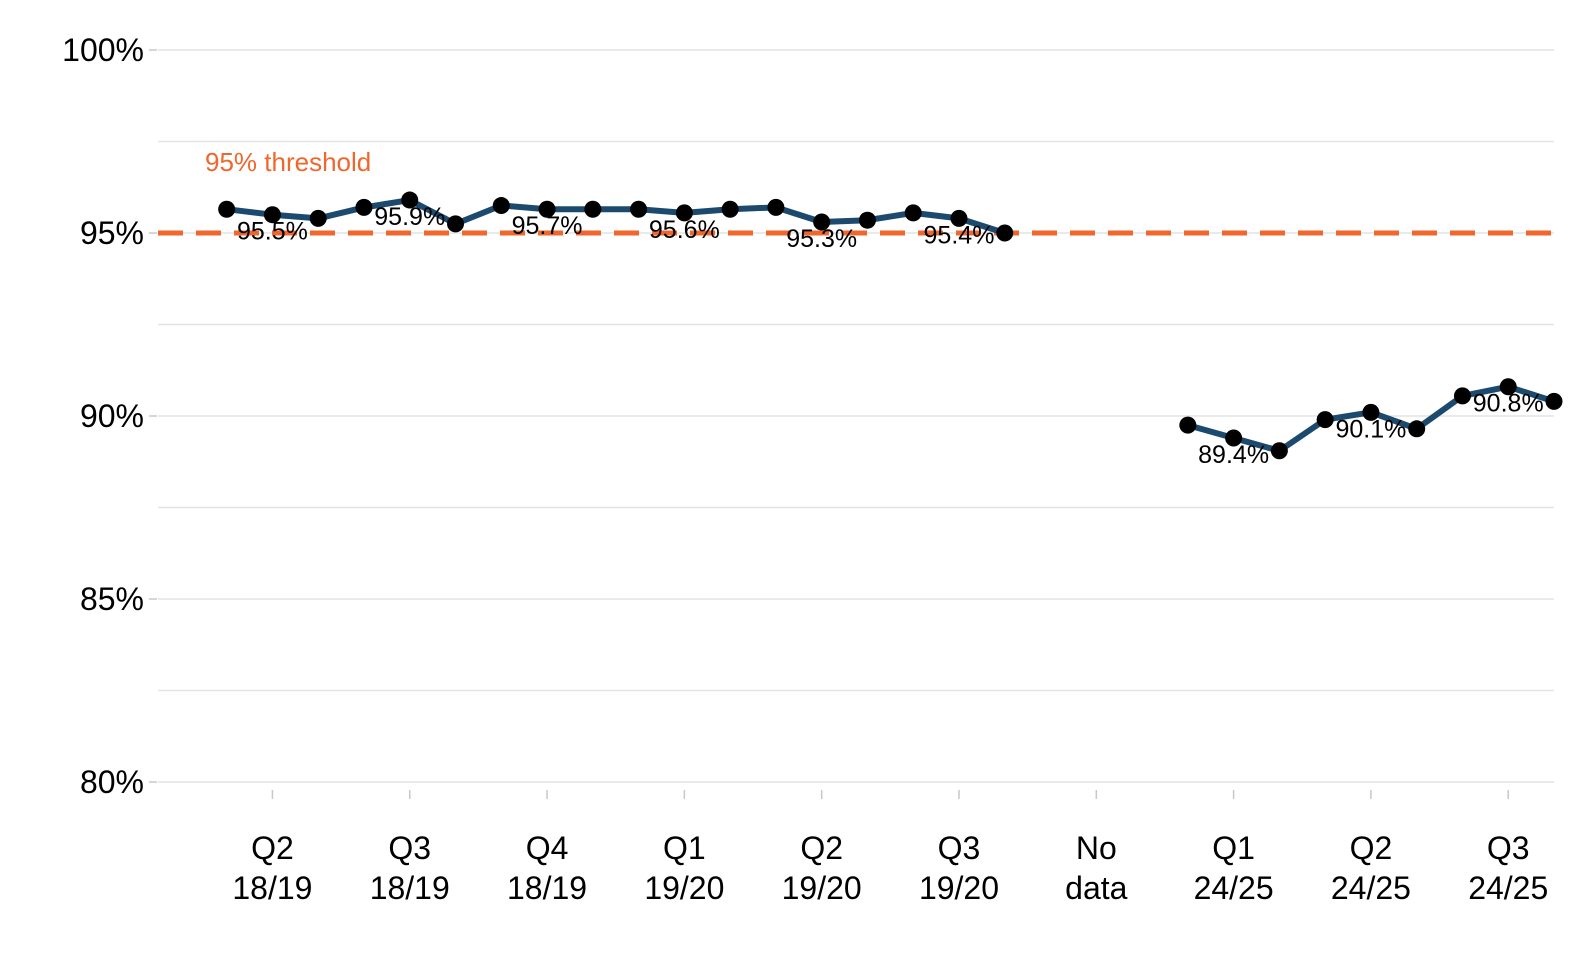 The image size is (1574, 960). I want to click on y-axis: 100% 95% 90% 85% 80%, so click(109, 416).